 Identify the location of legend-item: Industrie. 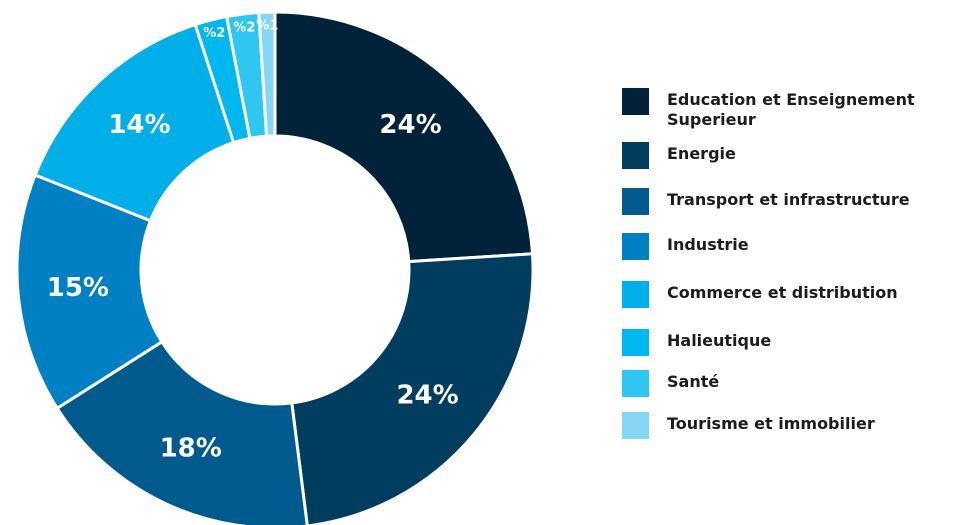
(784, 246).